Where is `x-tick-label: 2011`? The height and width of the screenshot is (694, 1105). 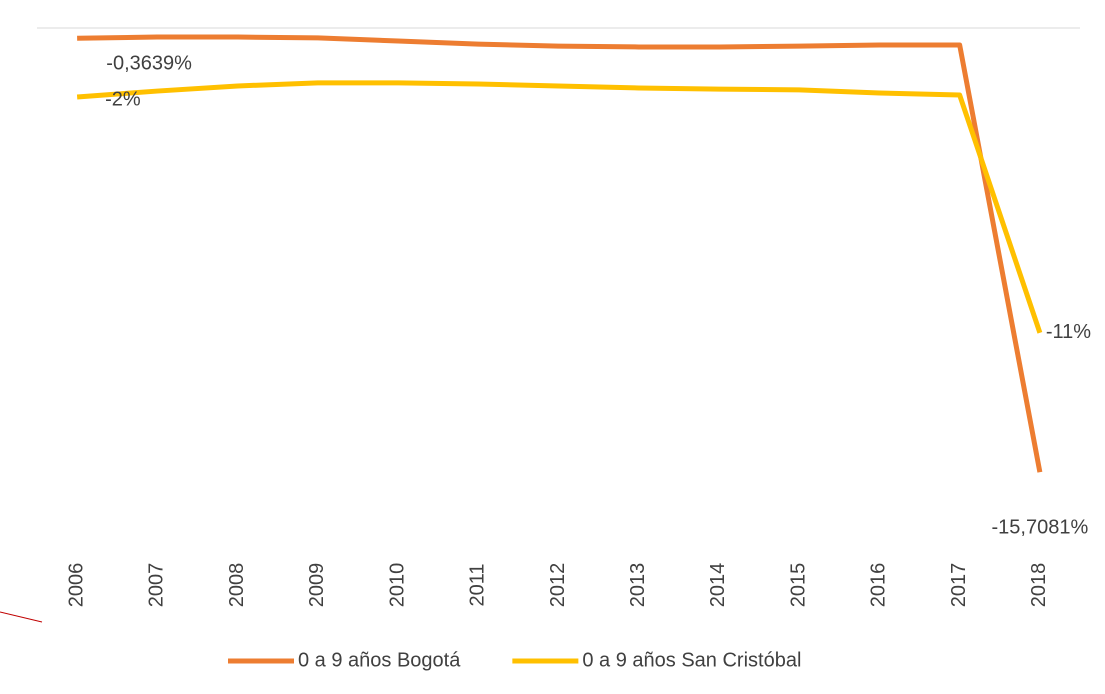
x-tick-label: 2011 is located at coordinates (478, 584).